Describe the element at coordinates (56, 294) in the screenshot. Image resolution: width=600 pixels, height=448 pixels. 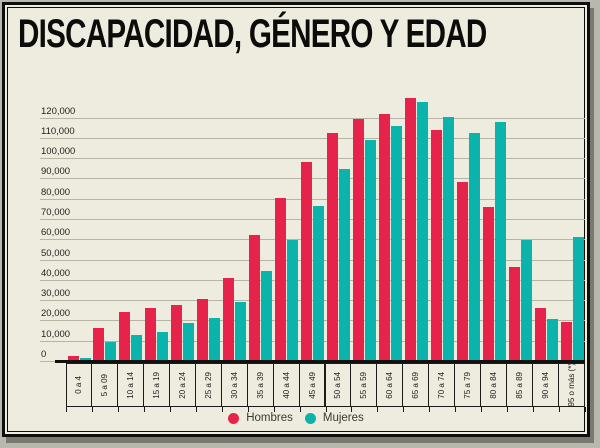
I see `y-axis-tick-label: 30,000` at that location.